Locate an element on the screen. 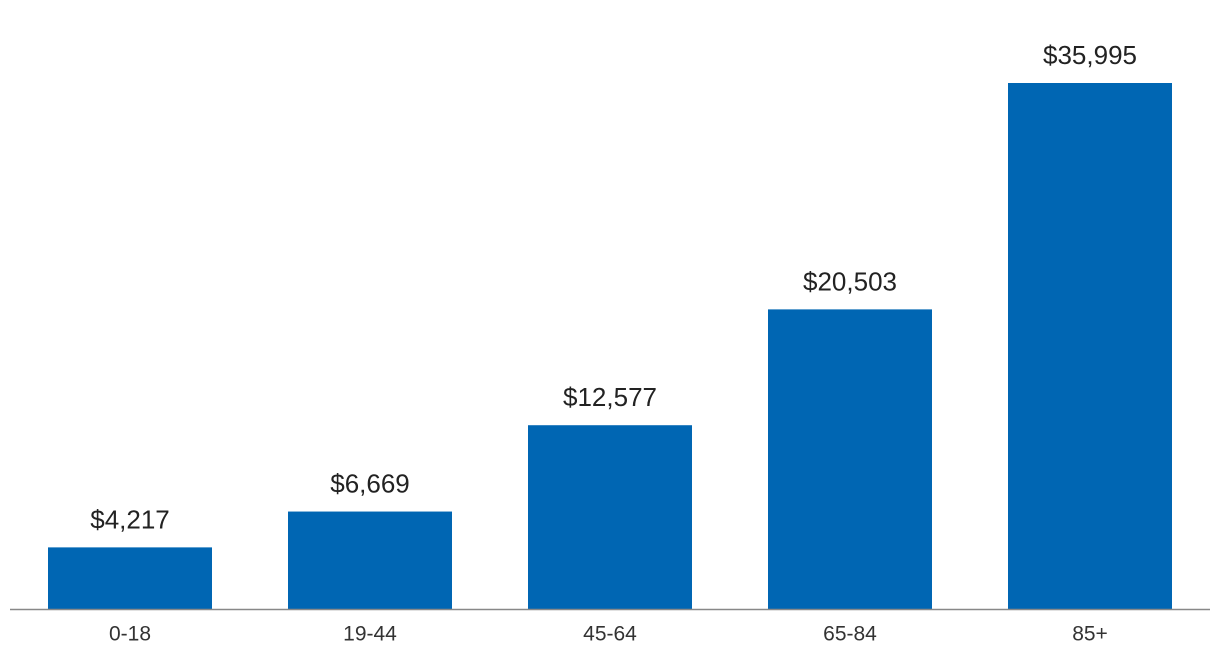 Image resolution: width=1220 pixels, height=666 pixels. x-tick-label: 0-18 is located at coordinates (130, 634).